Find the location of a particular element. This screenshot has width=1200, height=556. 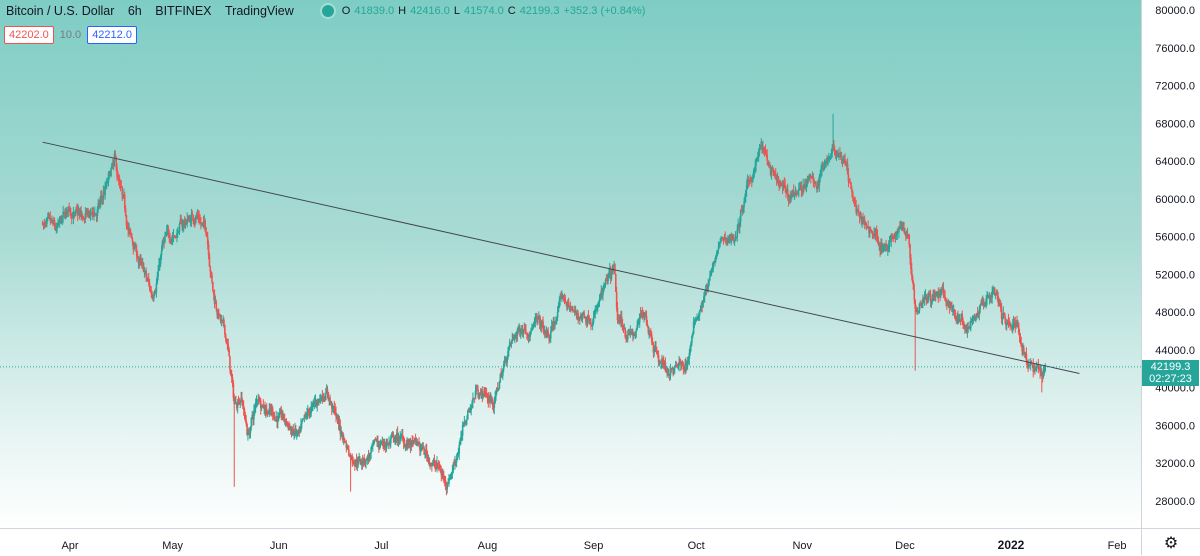

buy-button: 42212.0 is located at coordinates (112, 35).